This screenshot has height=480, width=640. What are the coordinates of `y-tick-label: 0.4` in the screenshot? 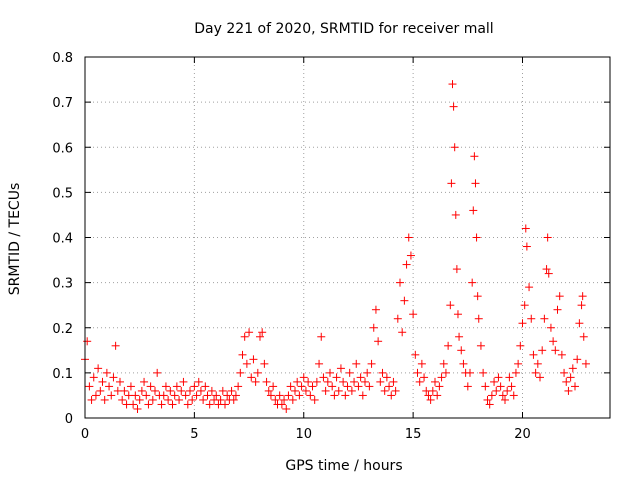 It's located at (62, 239).